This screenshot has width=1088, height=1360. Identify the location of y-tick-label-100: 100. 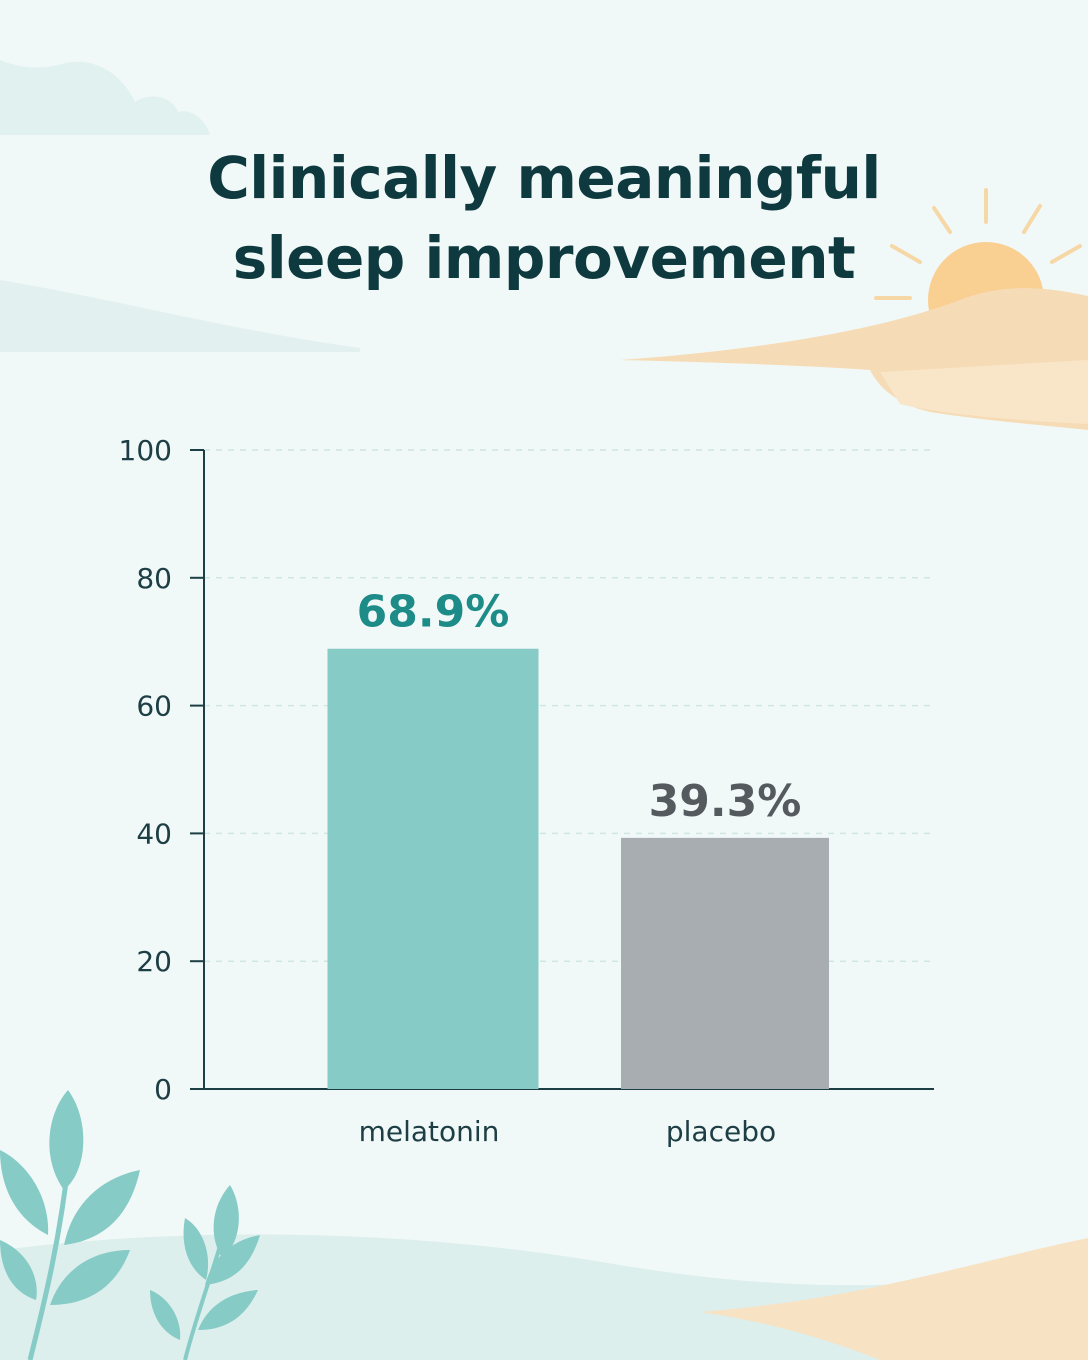
(145, 450).